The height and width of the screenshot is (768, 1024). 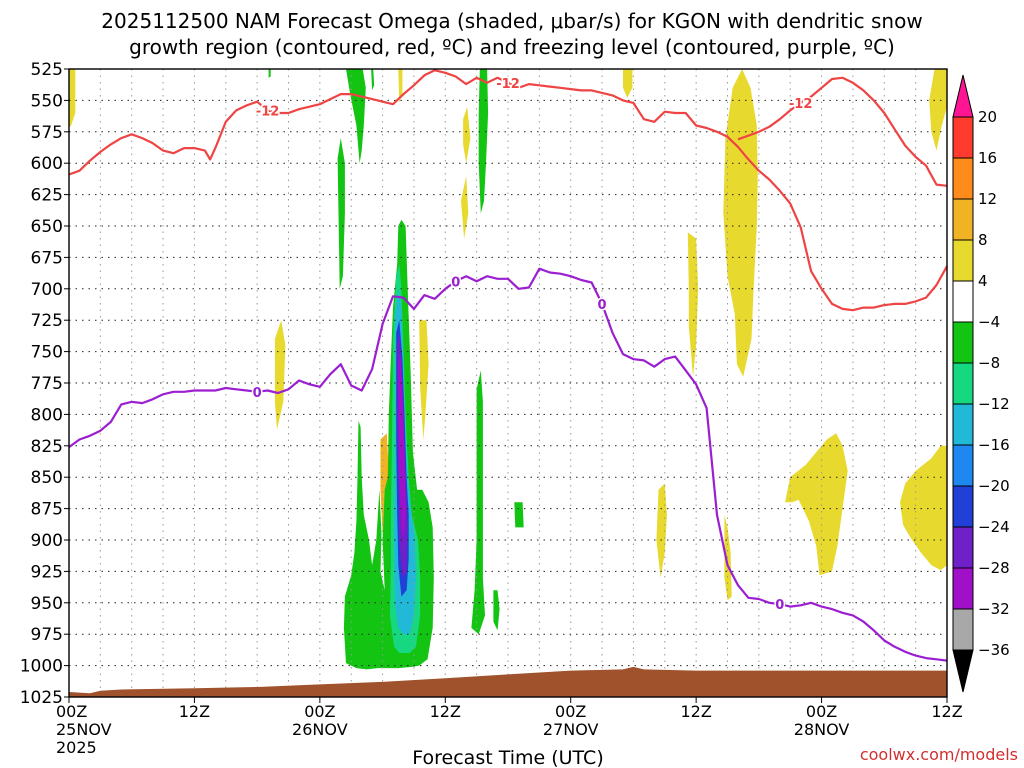 I want to click on x-tick-date: 25NOV, so click(x=84, y=729).